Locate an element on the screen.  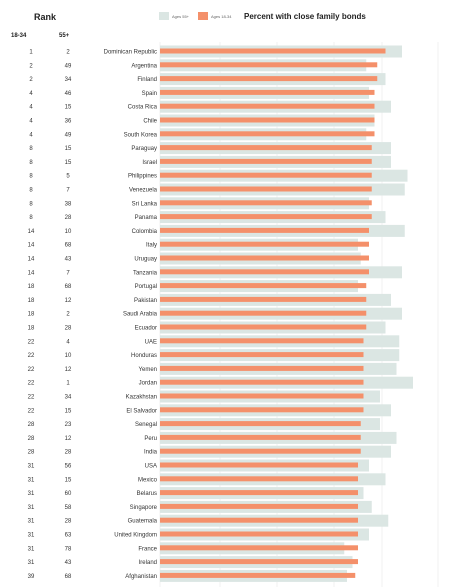
bar-ages-18-34-peru is located at coordinates (260, 437).